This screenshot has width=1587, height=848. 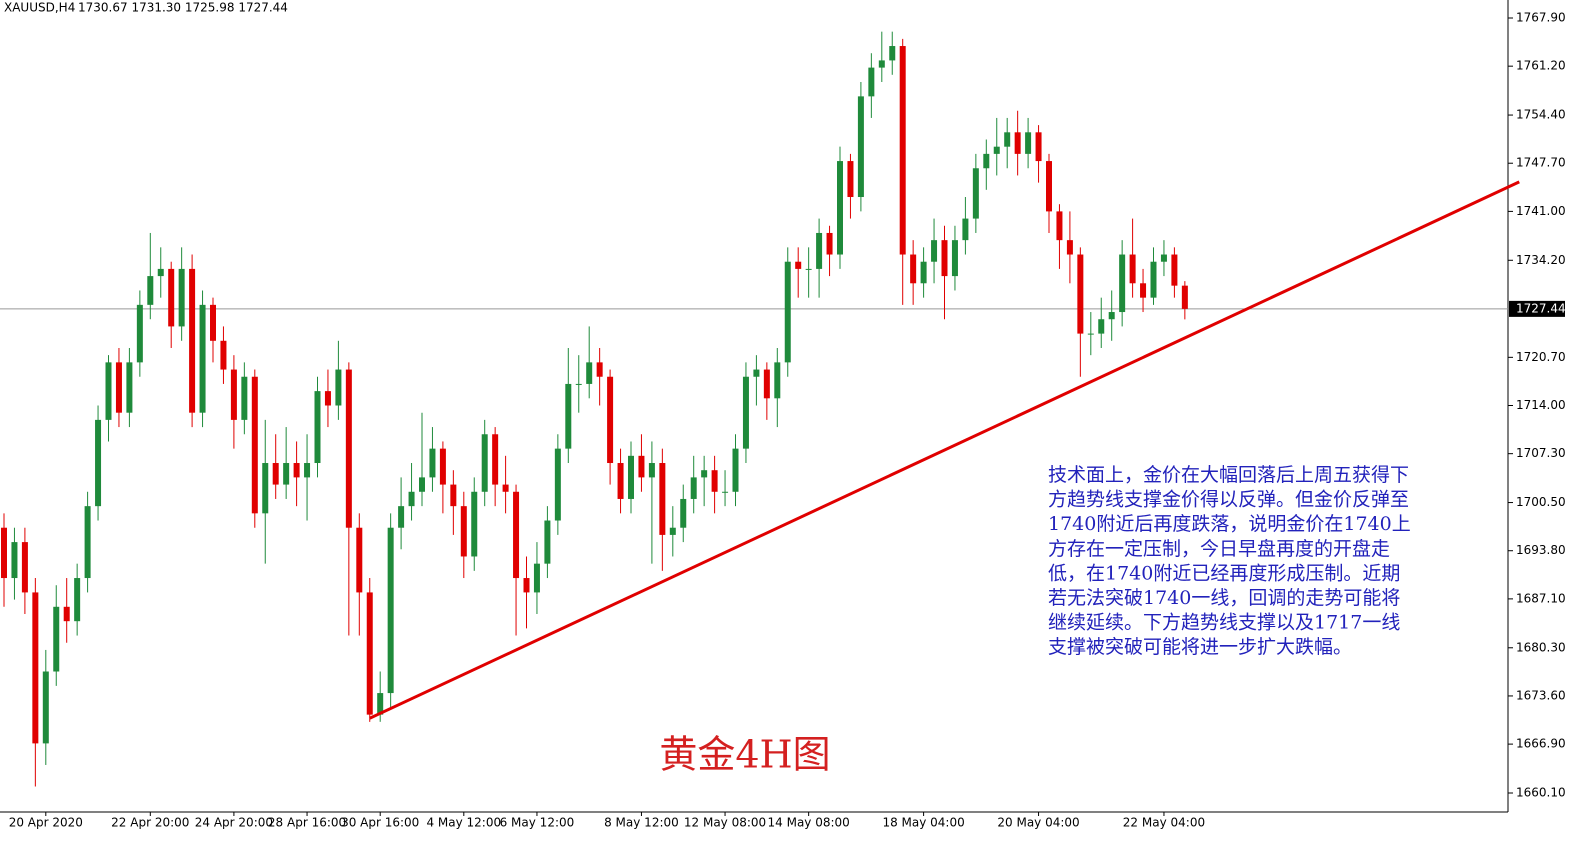 What do you see at coordinates (1541, 405) in the screenshot?
I see `y-tick-label: 1714.00` at bounding box center [1541, 405].